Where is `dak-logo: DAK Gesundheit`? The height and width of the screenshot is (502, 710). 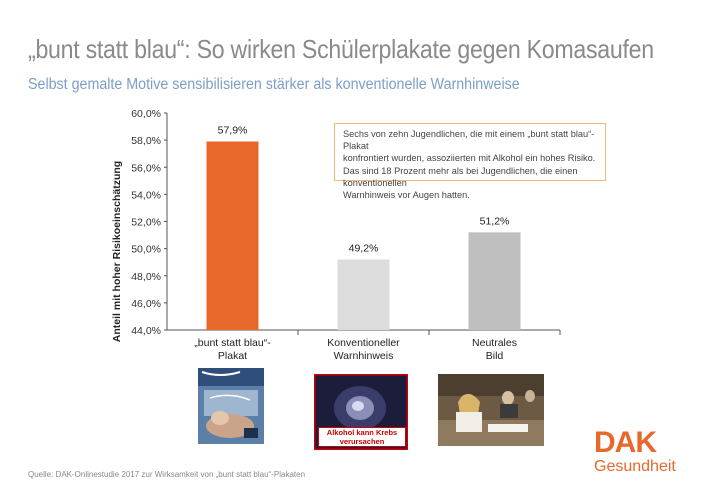
dak-logo: DAK Gesundheit is located at coordinates (641, 453).